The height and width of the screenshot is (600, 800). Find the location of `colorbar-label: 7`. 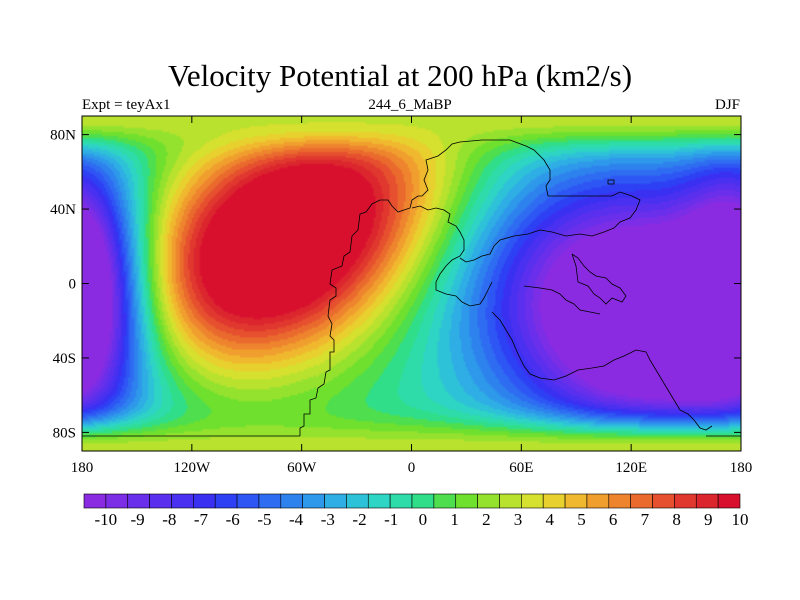

colorbar-label: 7 is located at coordinates (645, 519).